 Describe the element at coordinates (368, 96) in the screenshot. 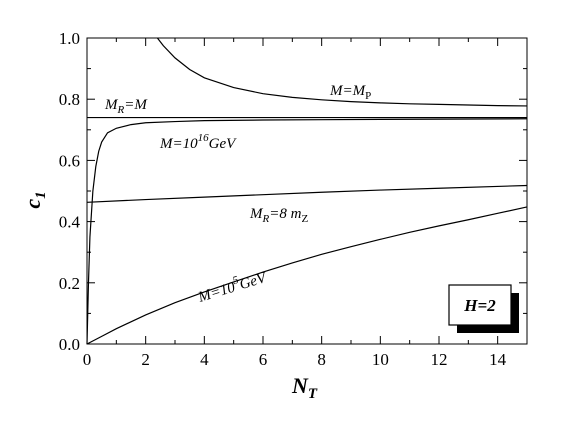

I see `label-m-planck-sub: P` at that location.